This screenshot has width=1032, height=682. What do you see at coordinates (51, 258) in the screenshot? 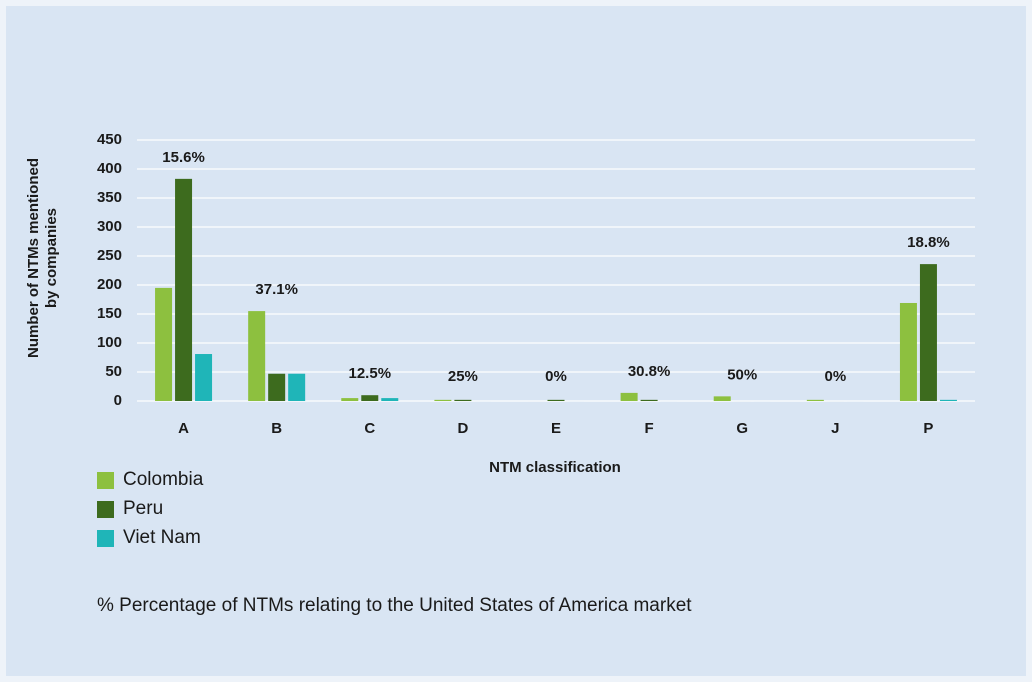
I see `y-axis-label: by companies` at bounding box center [51, 258].